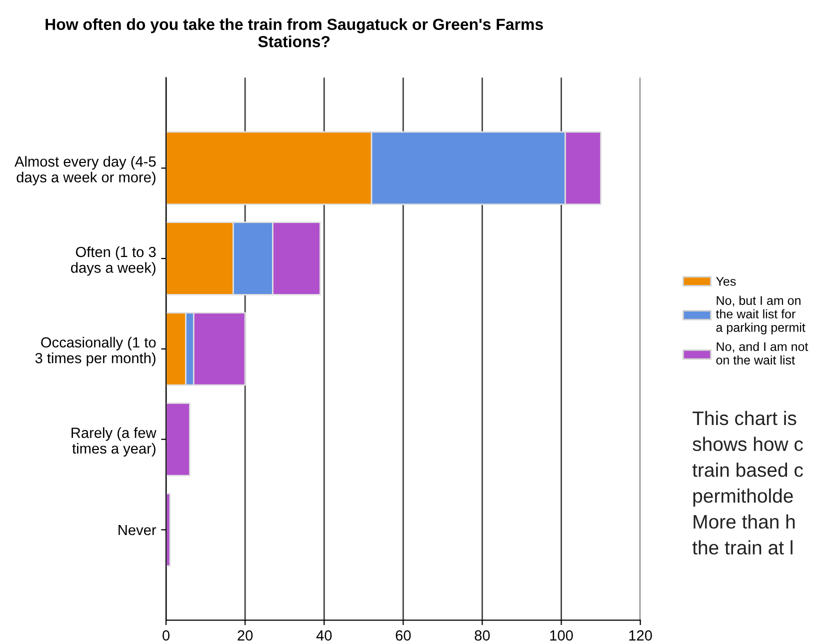  Describe the element at coordinates (294, 33) in the screenshot. I see `chart-title: How often do you take the train from Saugatuck or Green's Farms Stations?` at that location.